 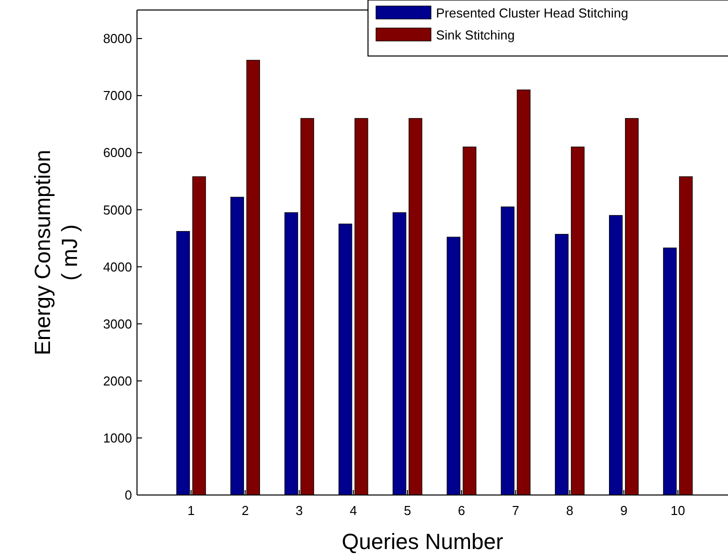 I want to click on x-tick-label: 4, so click(x=353, y=510).